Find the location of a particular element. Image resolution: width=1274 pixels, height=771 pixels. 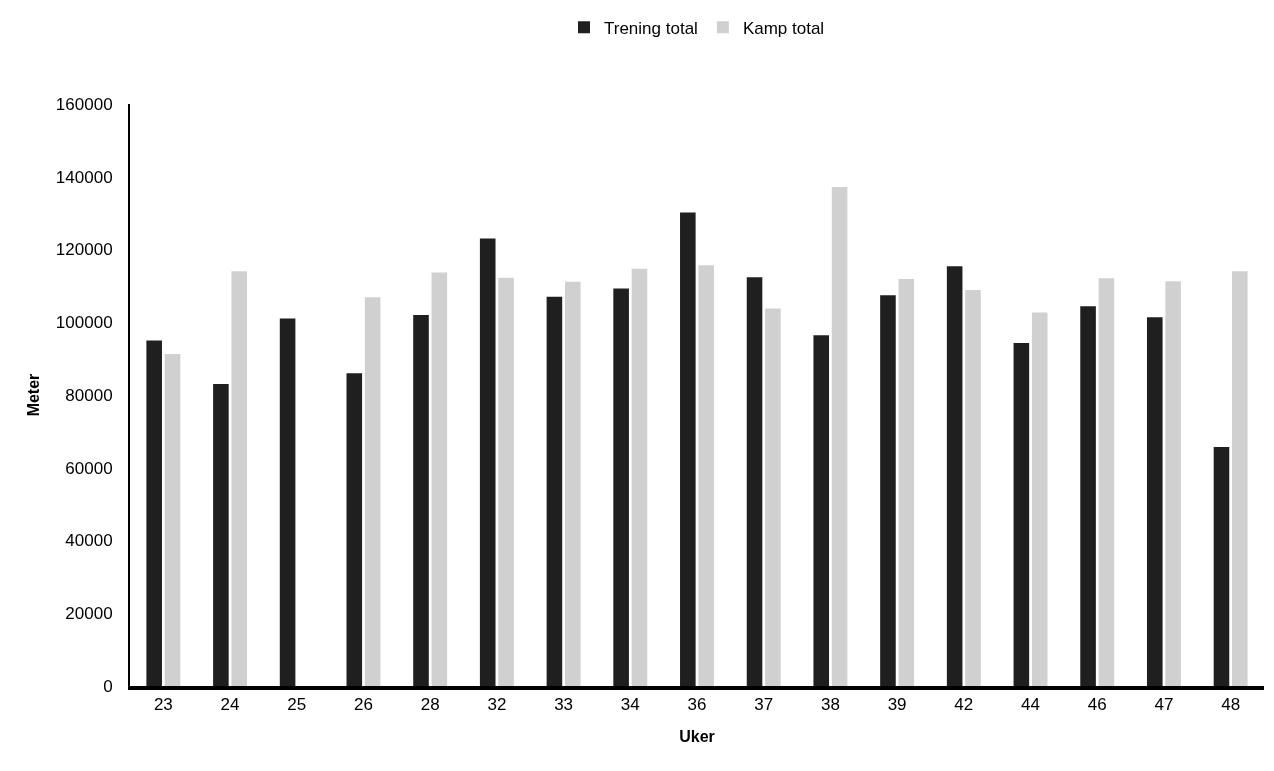

x-tick-label: 28 is located at coordinates (430, 705).